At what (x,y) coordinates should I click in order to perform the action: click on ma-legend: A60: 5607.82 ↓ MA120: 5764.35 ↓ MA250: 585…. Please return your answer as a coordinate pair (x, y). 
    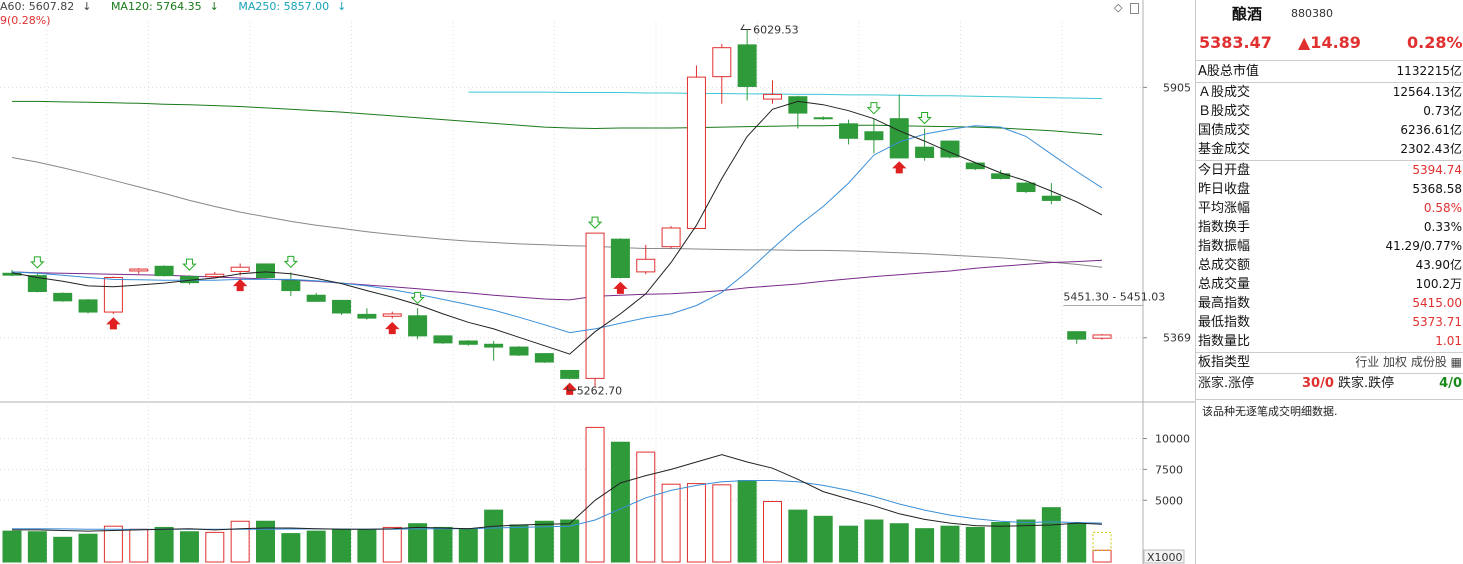
    Looking at the image, I should click on (181, 7).